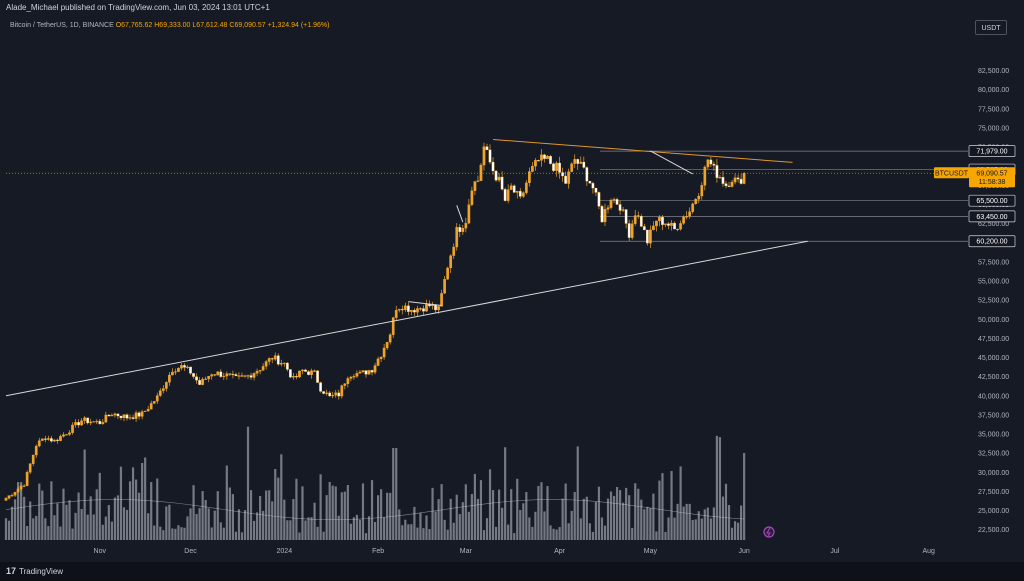 The image size is (1024, 581). I want to click on y-tick-label: 52,500.00, so click(993, 301).